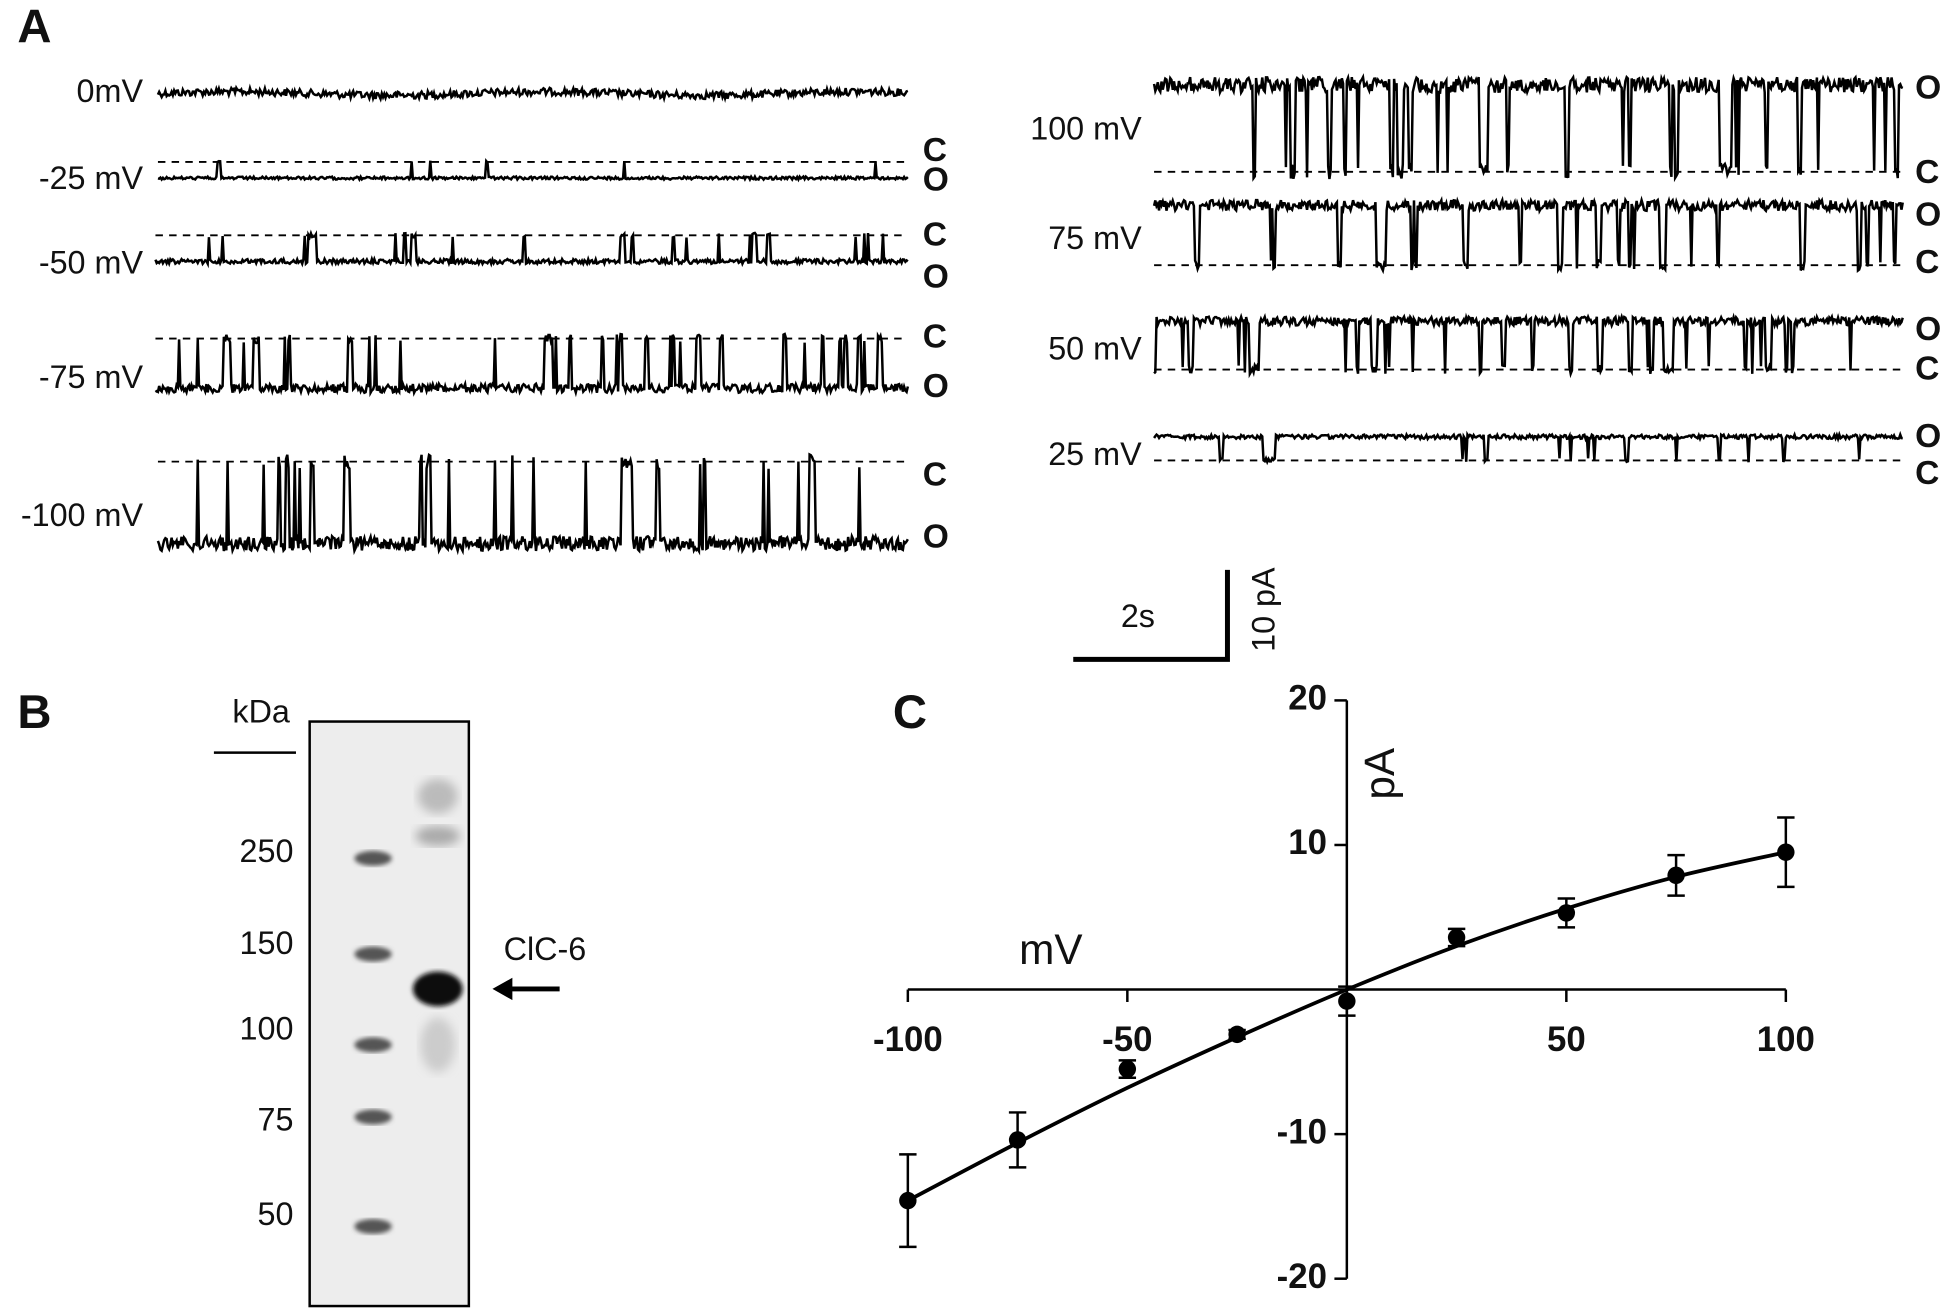  Describe the element at coordinates (267, 1029) in the screenshot. I see `marker-label: 100` at that location.